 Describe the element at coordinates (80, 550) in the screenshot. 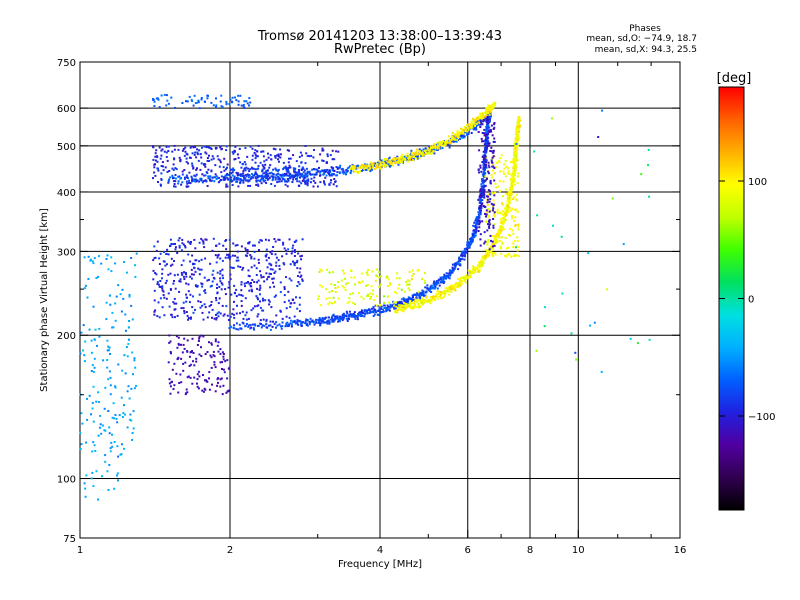

I see `x-tick-label: 1` at that location.